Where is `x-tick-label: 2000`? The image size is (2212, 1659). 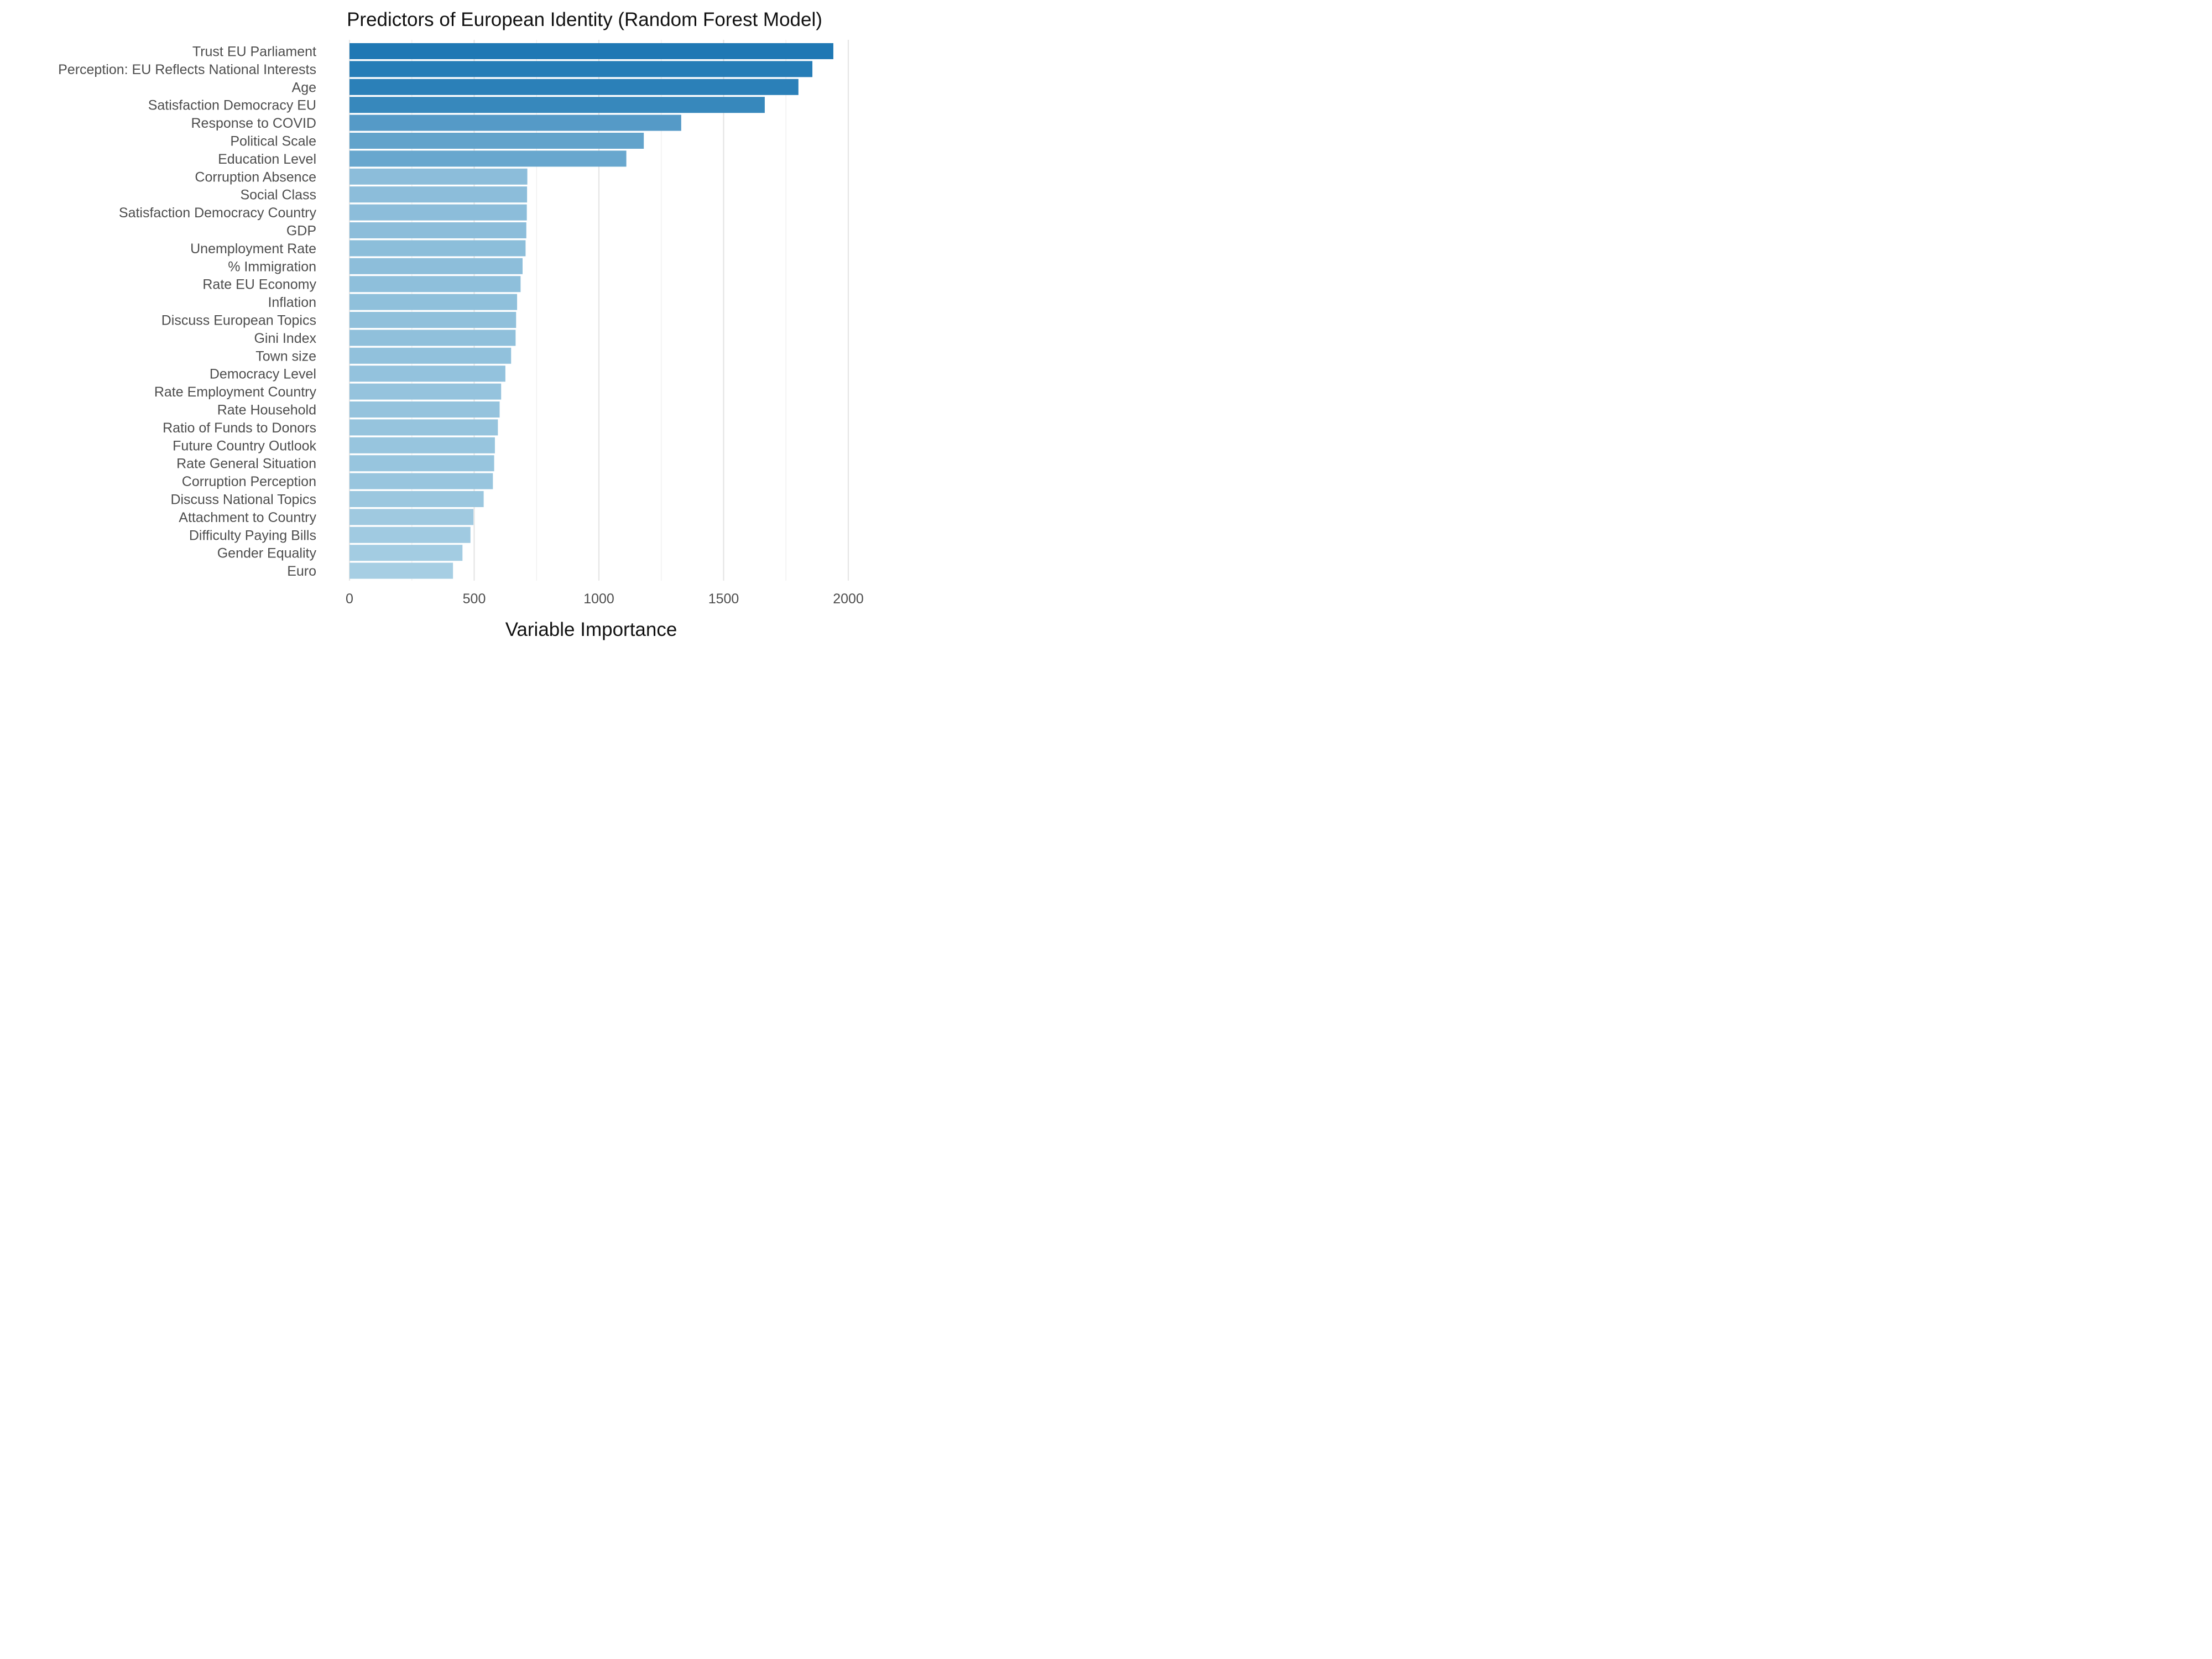
x-tick-label: 2000 is located at coordinates (849, 599).